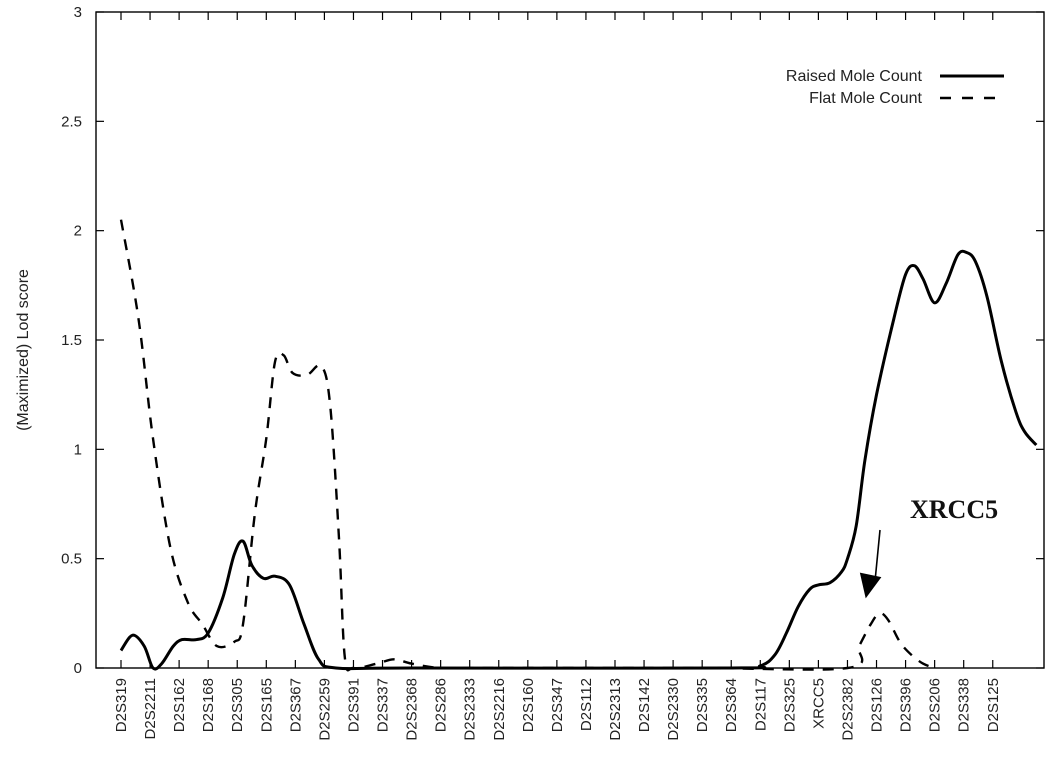 Image resolution: width=1057 pixels, height=771 pixels. Describe the element at coordinates (208, 705) in the screenshot. I see `x-tick-label: D2S168` at that location.